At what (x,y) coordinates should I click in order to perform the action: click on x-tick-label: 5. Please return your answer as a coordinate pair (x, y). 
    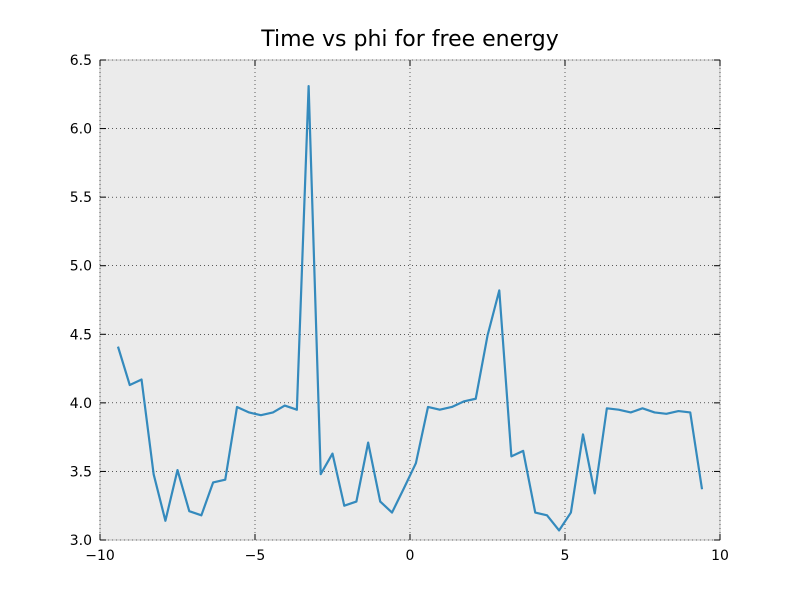
    Looking at the image, I should click on (565, 556).